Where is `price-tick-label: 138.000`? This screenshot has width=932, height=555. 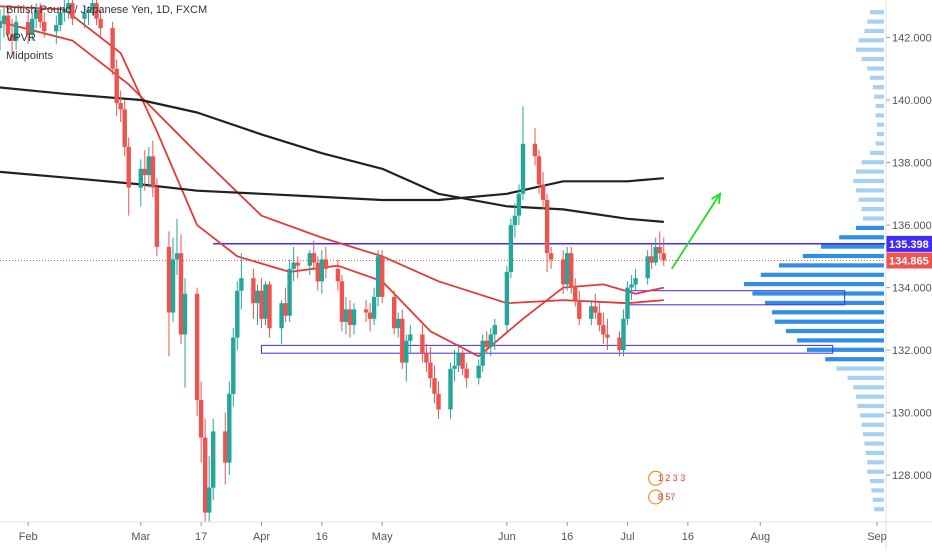
price-tick-label: 138.000 is located at coordinates (912, 164).